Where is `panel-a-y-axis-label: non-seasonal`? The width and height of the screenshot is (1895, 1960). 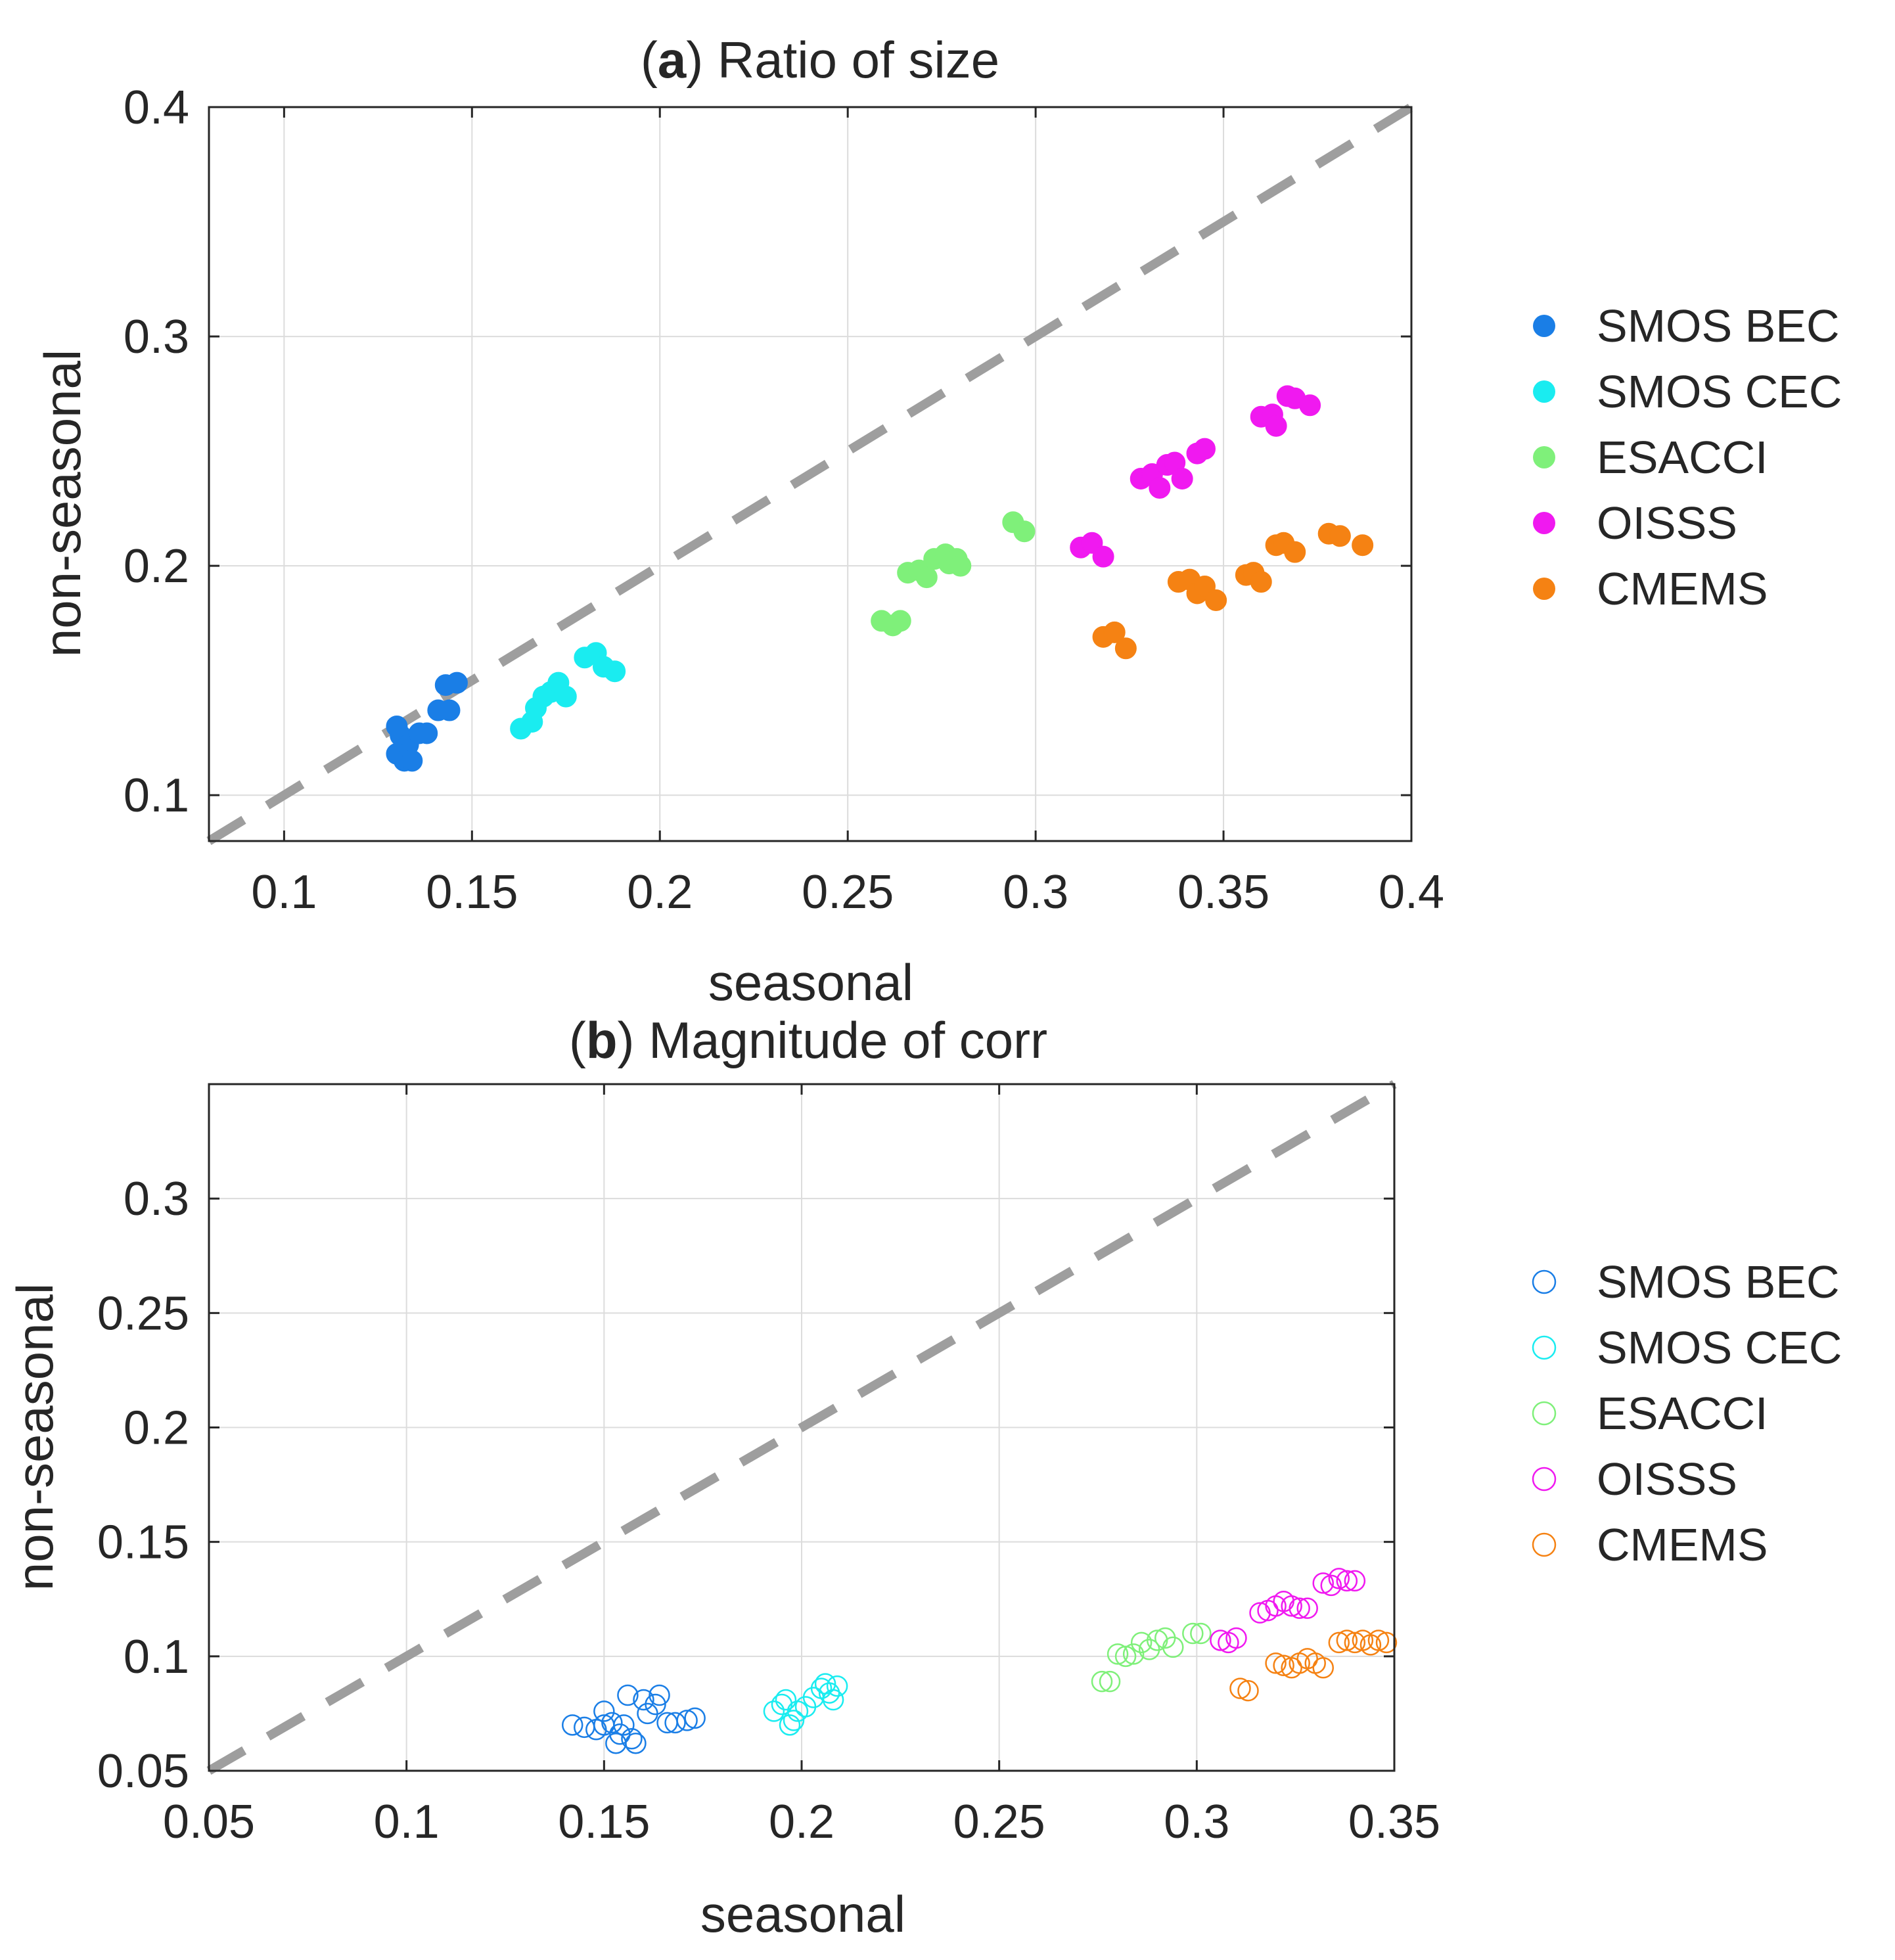
panel-a-y-axis-label: non-seasonal is located at coordinates (63, 503).